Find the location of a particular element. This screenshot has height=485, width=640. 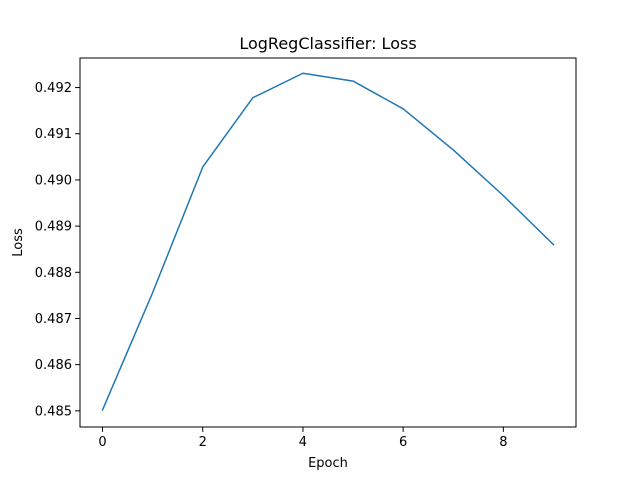

x-tick-label: 0 is located at coordinates (102, 442).